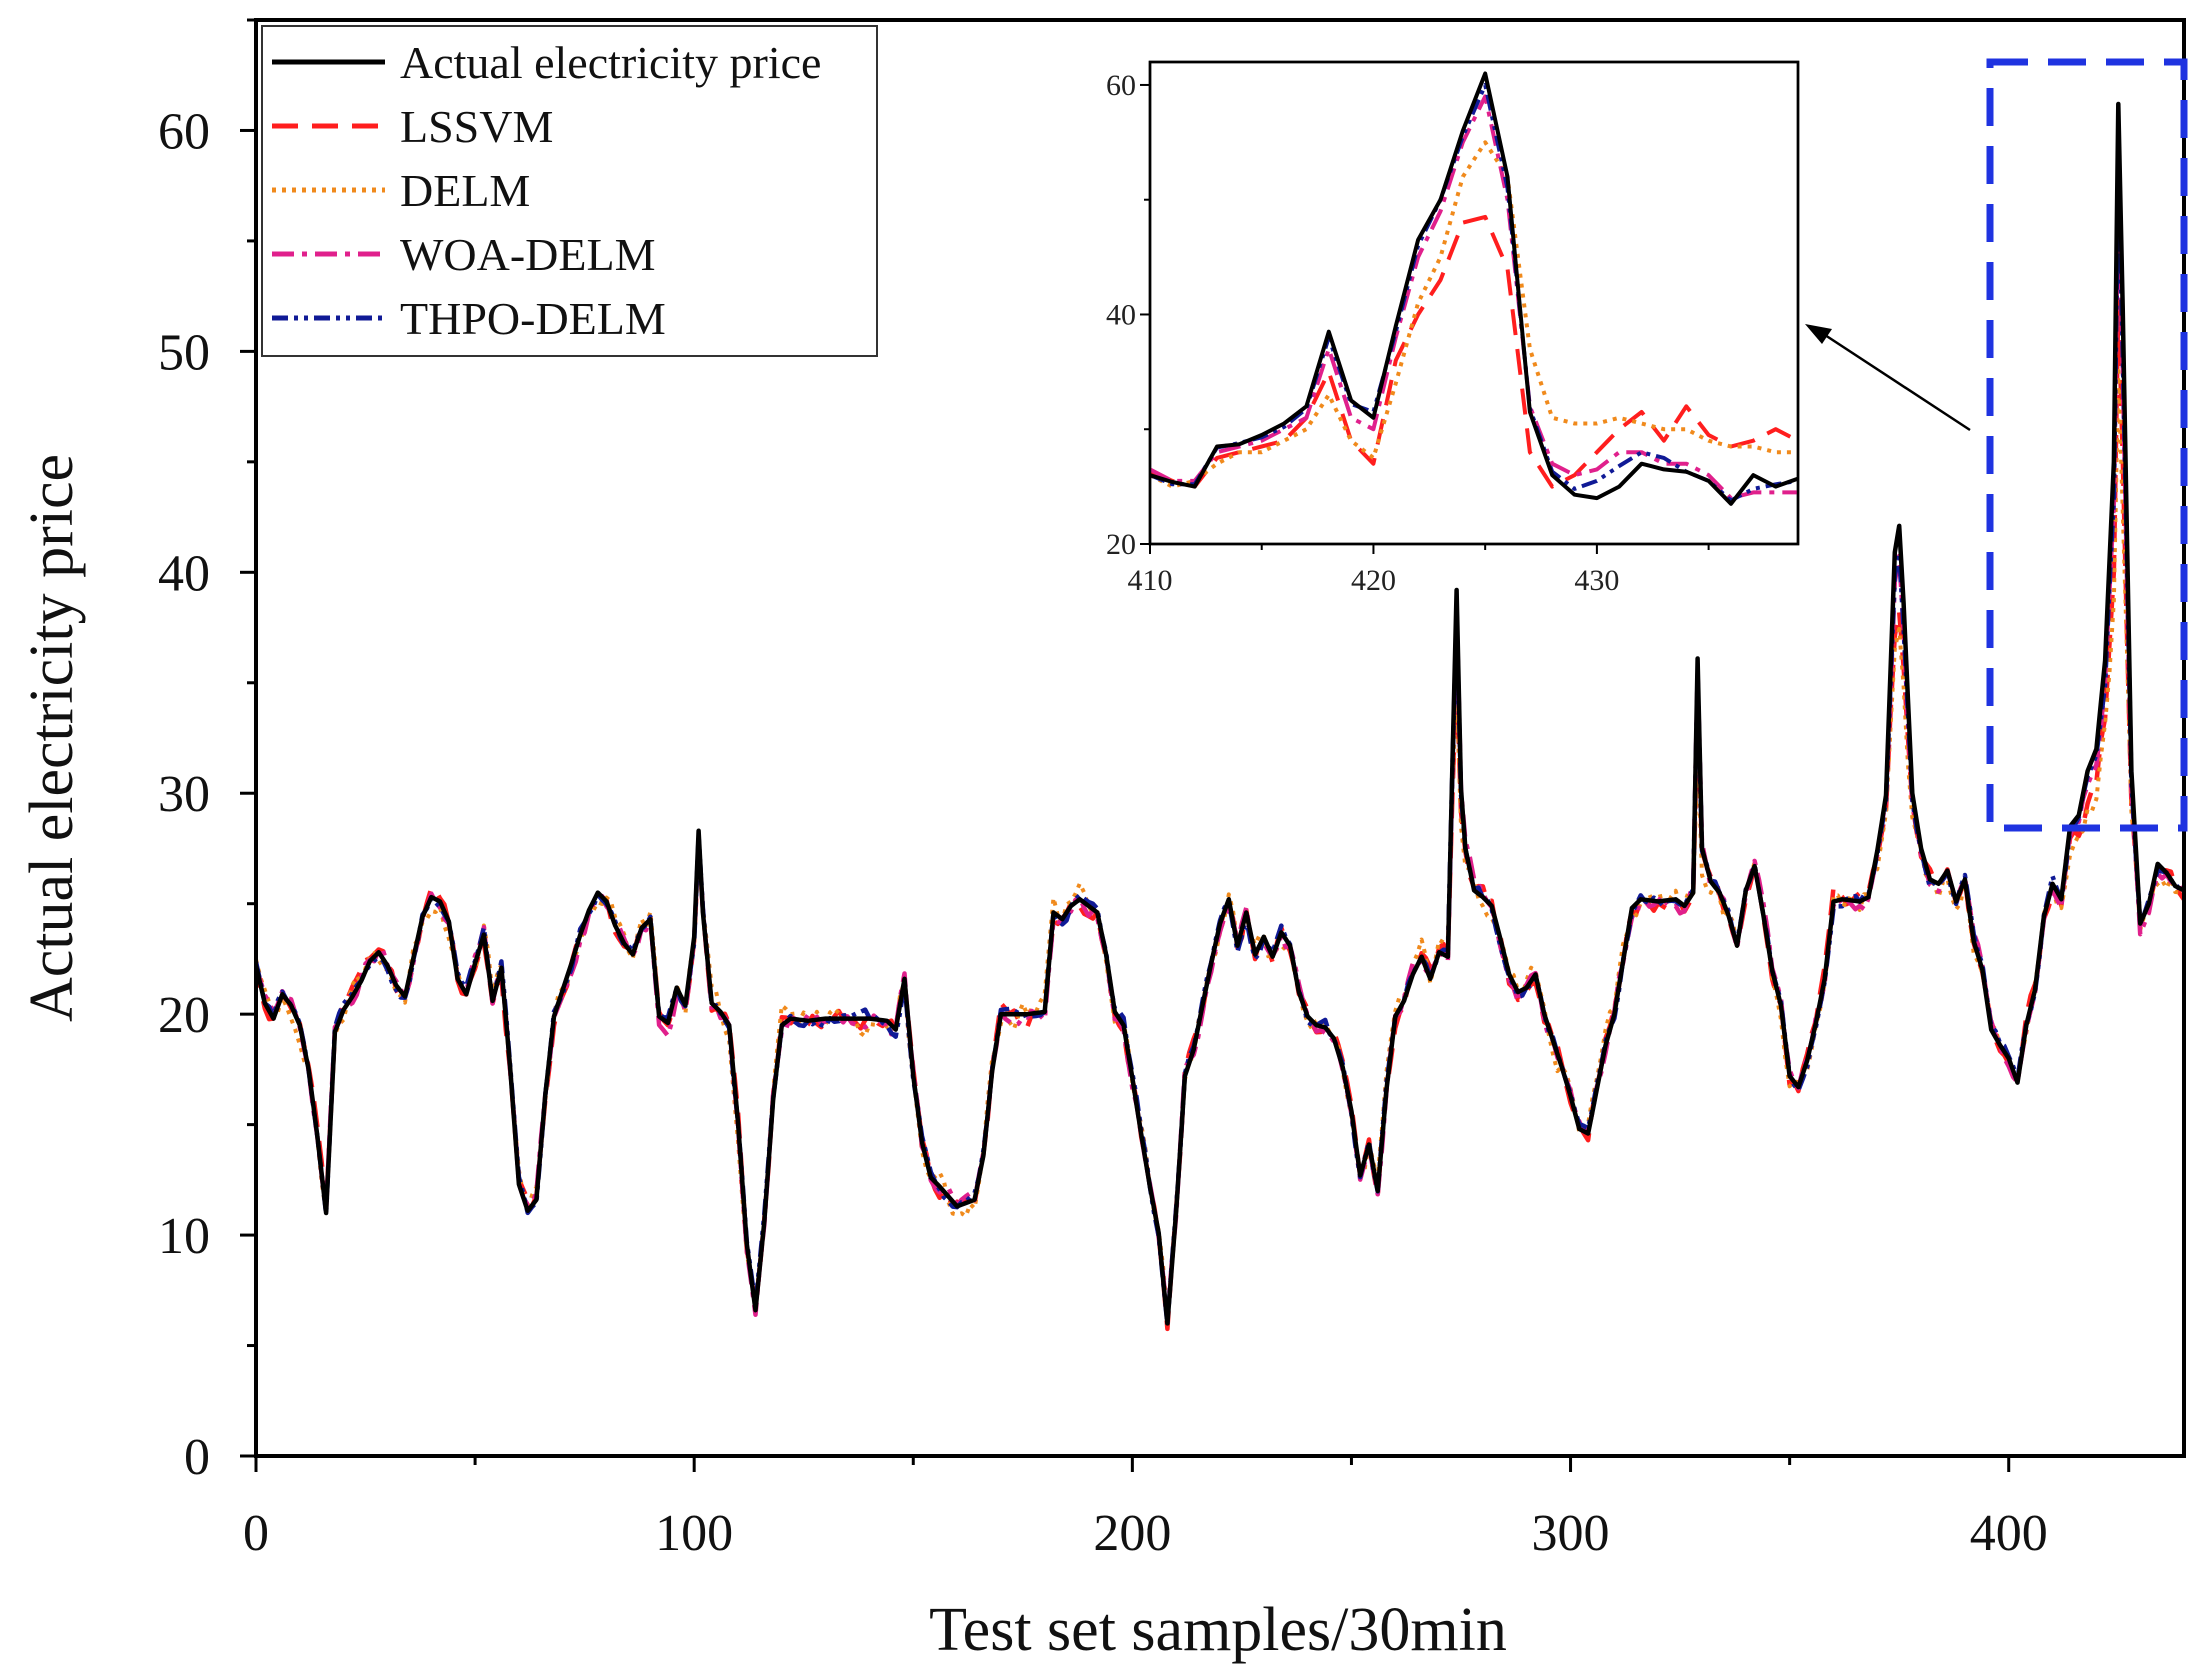  What do you see at coordinates (610, 62) in the screenshot?
I see `legend-label-actual-electricity-price: Actual electricity price` at bounding box center [610, 62].